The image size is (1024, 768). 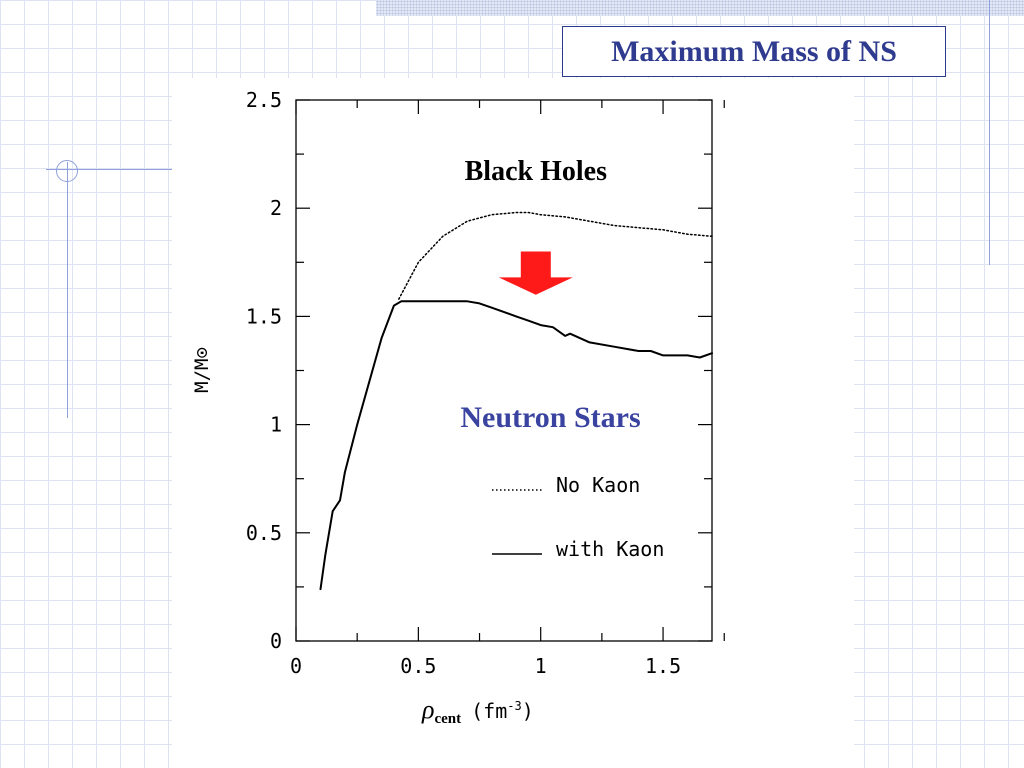 What do you see at coordinates (516, 445) in the screenshot?
I see `series-line-with-kaon` at bounding box center [516, 445].